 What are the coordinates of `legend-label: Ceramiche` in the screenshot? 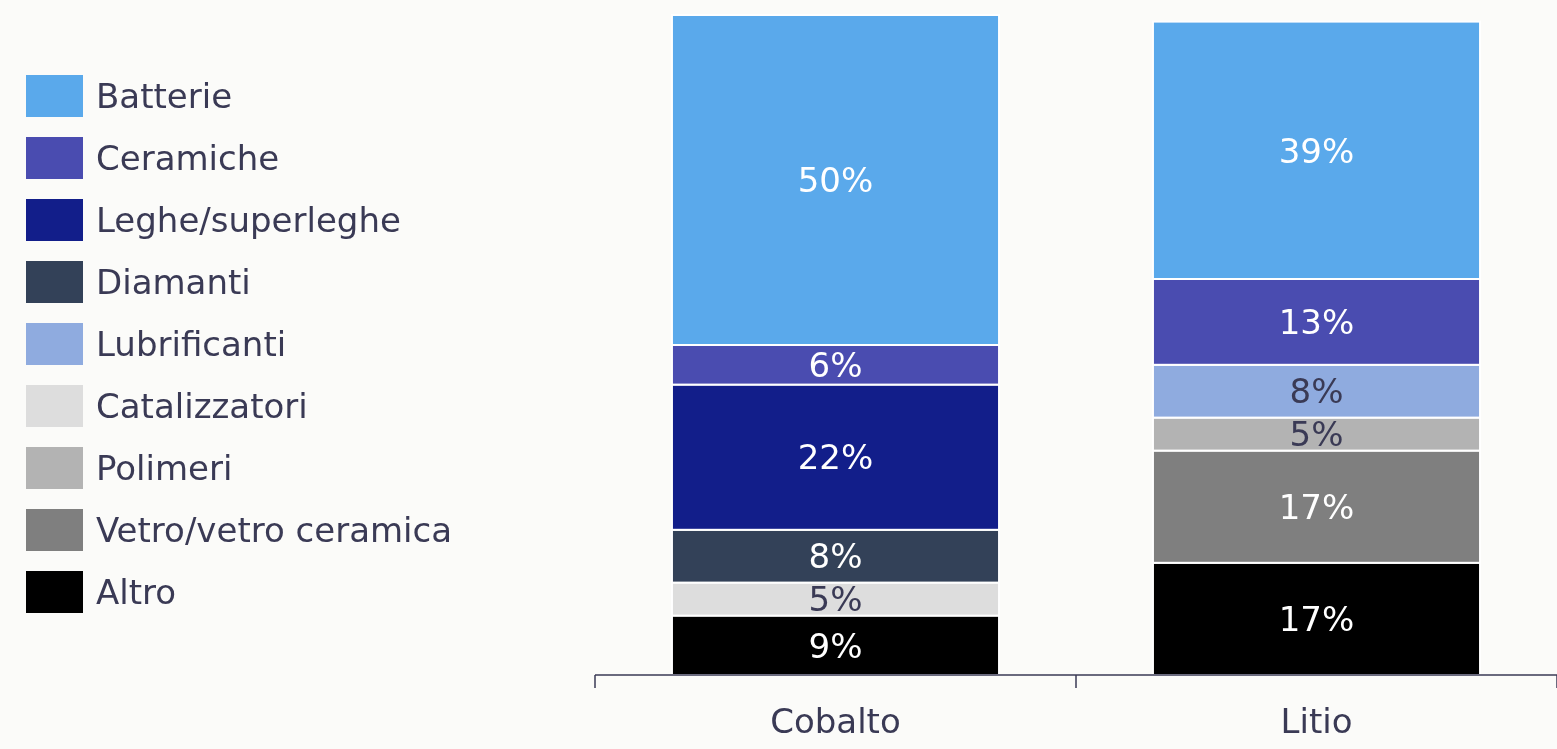 It's located at (188, 158).